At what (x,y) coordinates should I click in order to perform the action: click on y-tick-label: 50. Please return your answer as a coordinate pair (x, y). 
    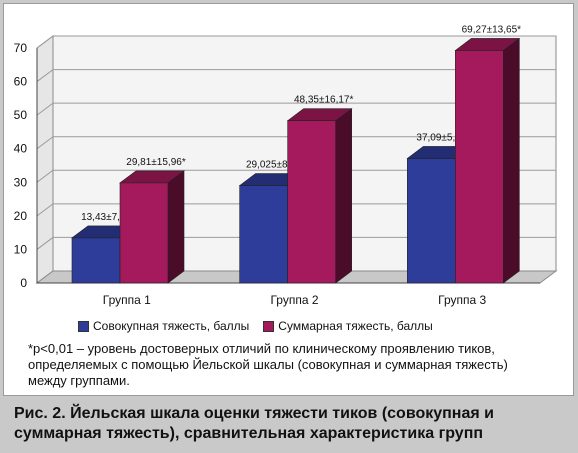
    Looking at the image, I should click on (21, 115).